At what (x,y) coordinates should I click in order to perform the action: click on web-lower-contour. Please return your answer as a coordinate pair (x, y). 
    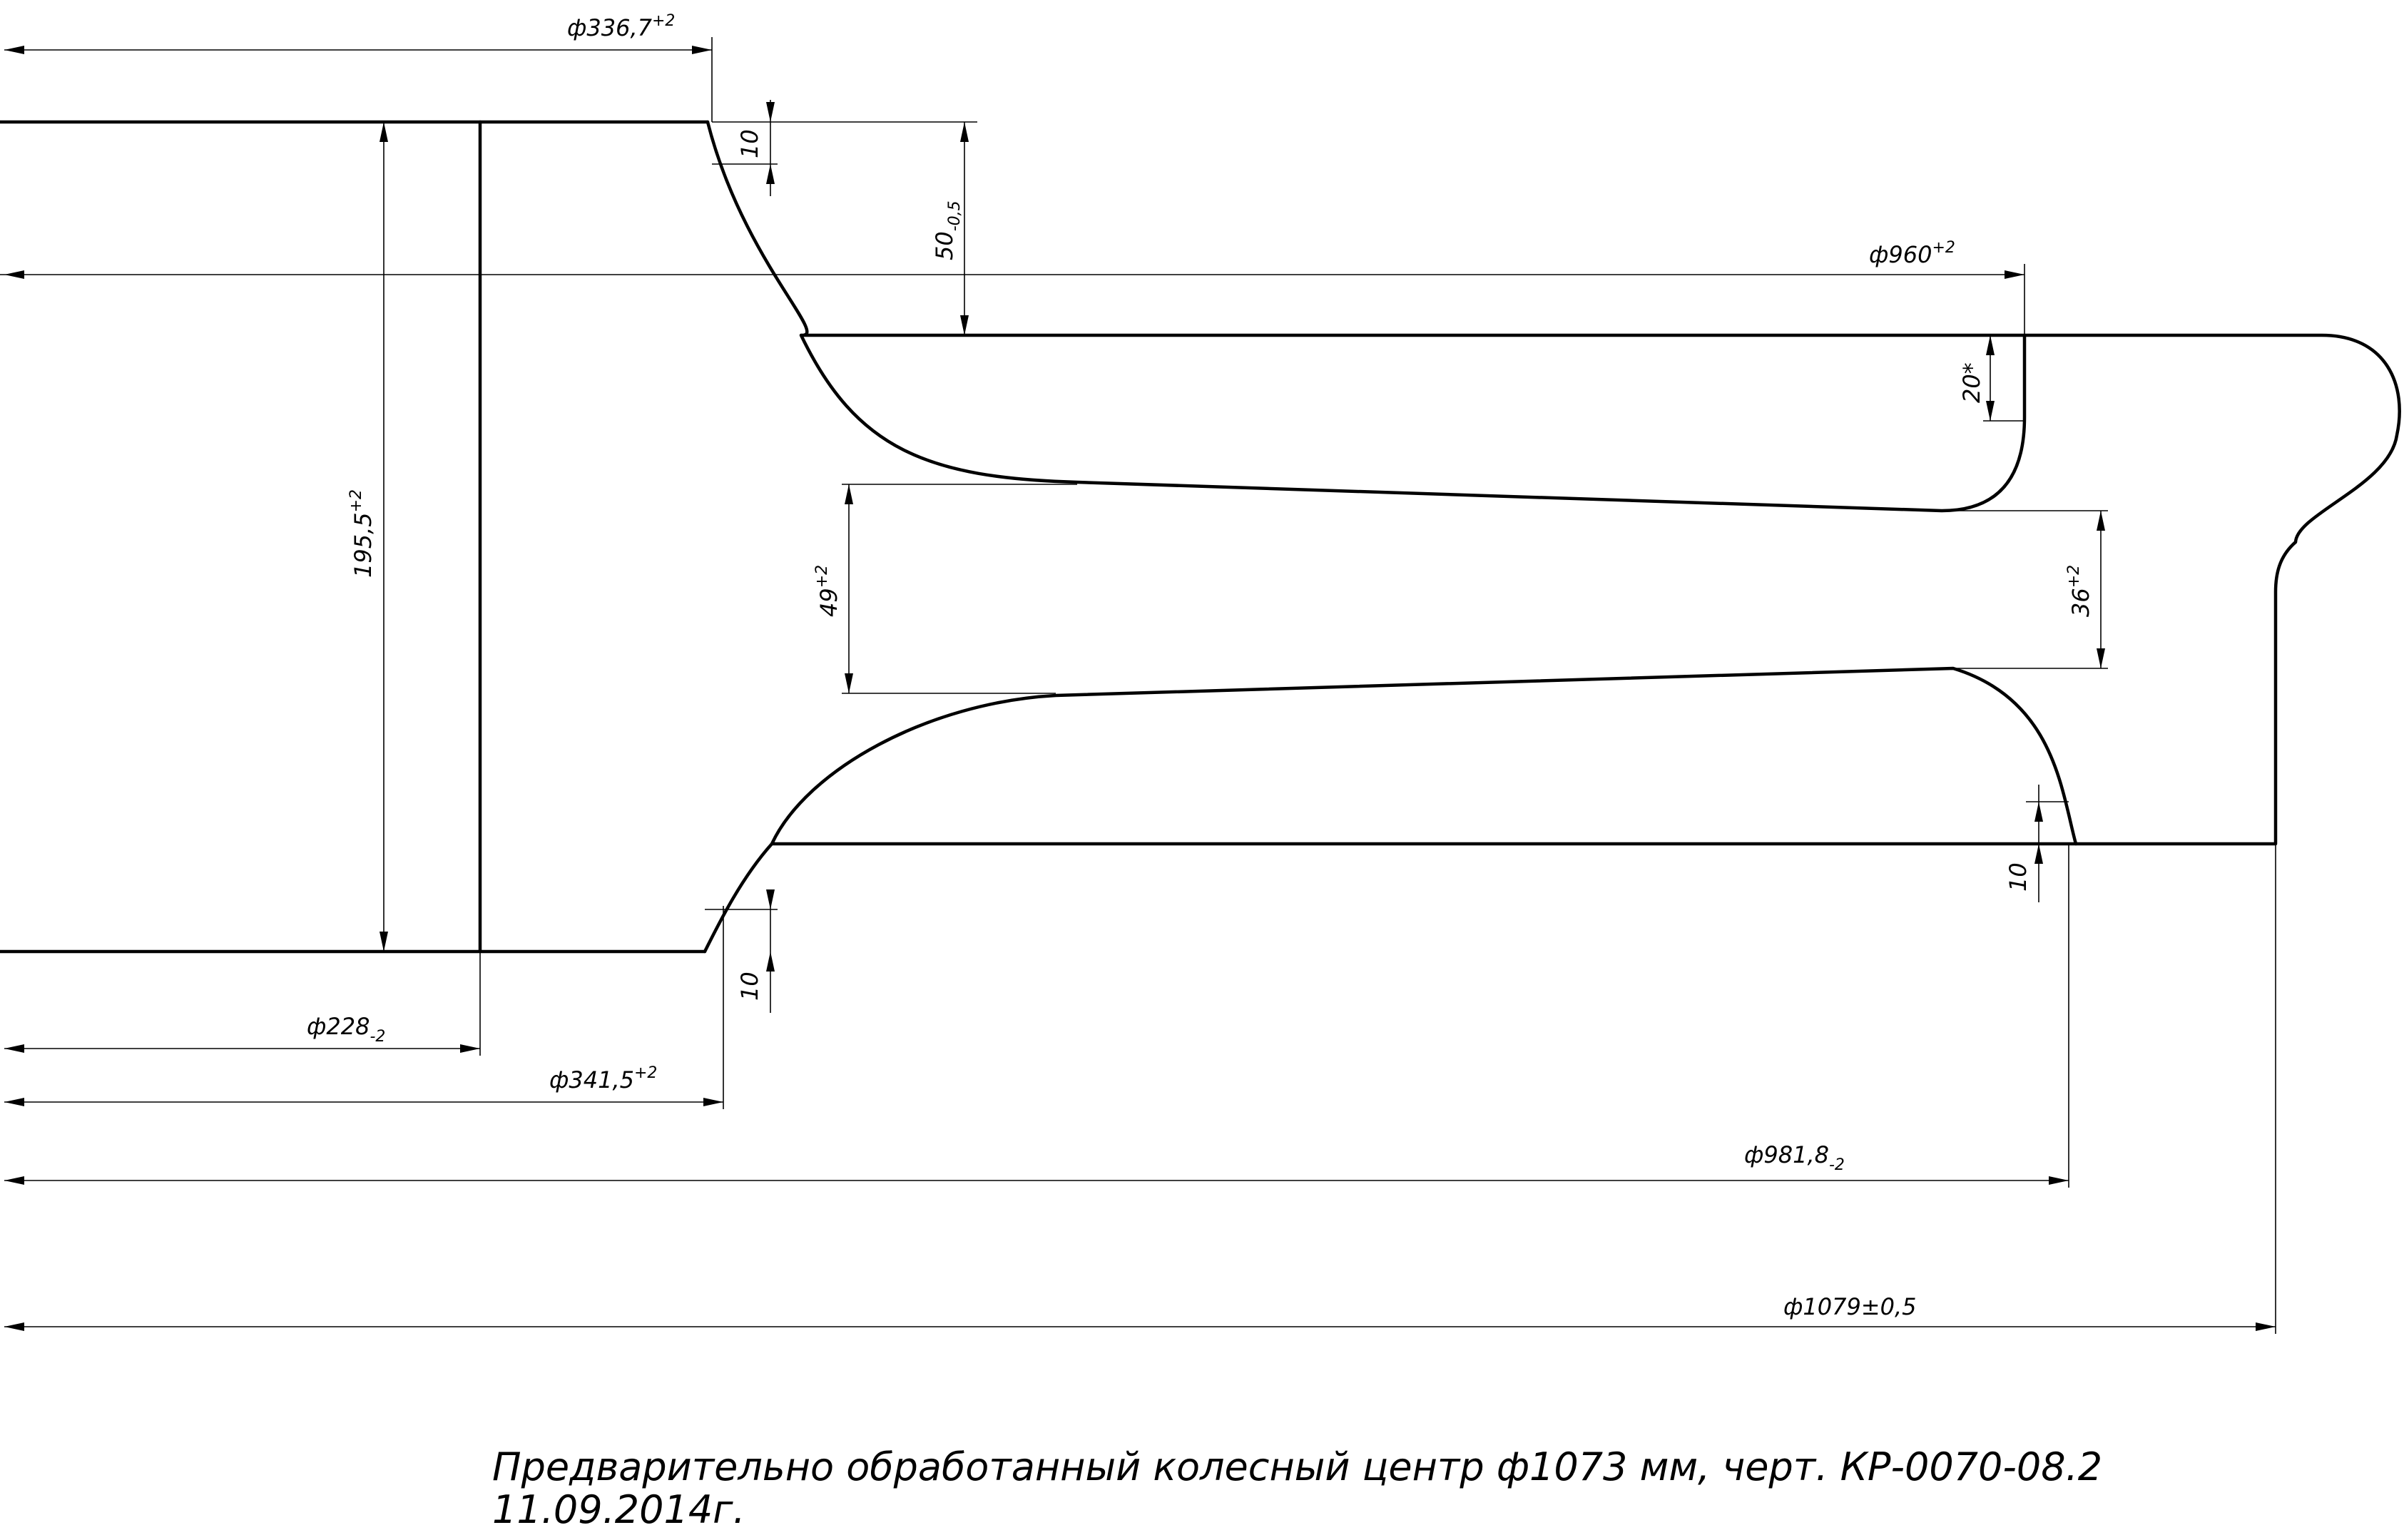
    Looking at the image, I should click on (1390, 810).